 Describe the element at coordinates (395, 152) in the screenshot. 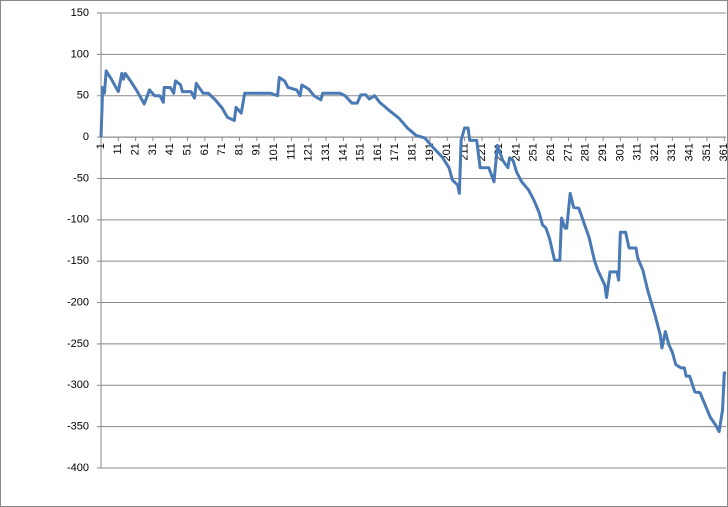

I see `x-tick-label: 171` at that location.